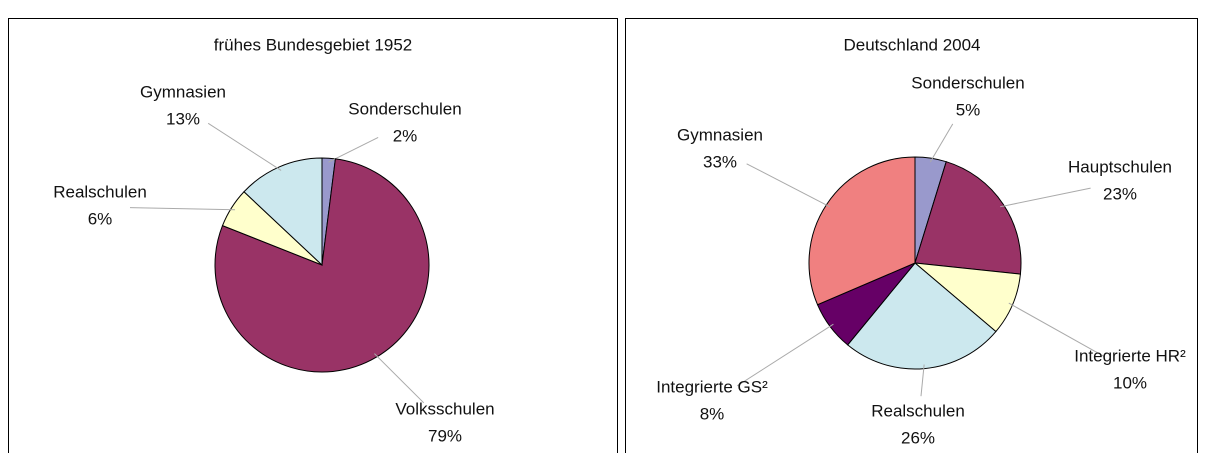 Image resolution: width=1206 pixels, height=458 pixels. I want to click on slice-value-label: 26%, so click(918, 437).